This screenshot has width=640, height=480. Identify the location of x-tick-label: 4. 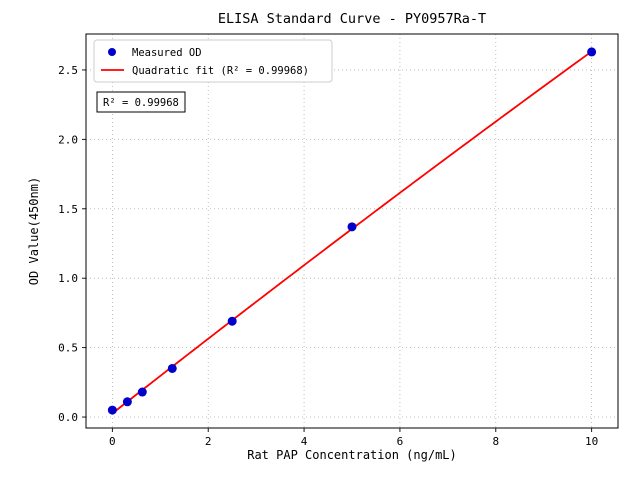
(304, 441).